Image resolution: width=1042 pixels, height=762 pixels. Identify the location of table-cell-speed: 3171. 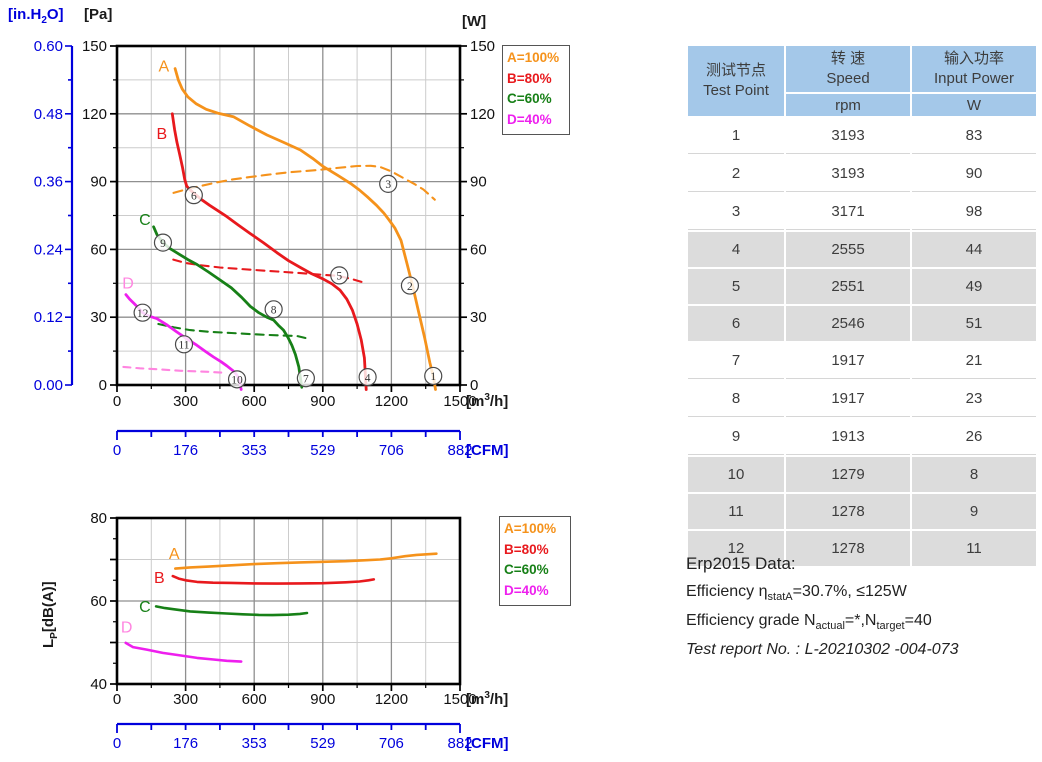
(848, 212).